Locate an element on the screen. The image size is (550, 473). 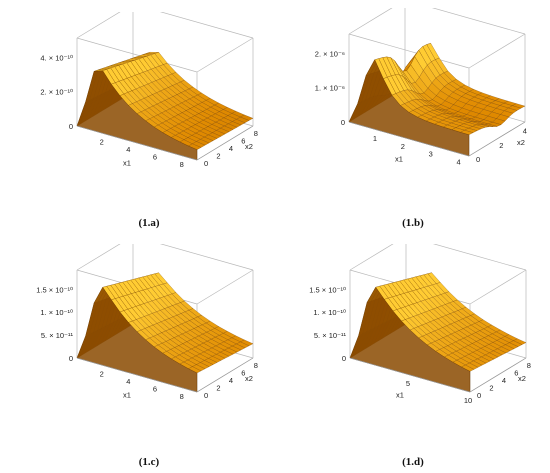
z-ticks: 0 2. × 10⁻¹⁰ 4. × 10⁻¹⁰ is located at coordinates (56, 92).